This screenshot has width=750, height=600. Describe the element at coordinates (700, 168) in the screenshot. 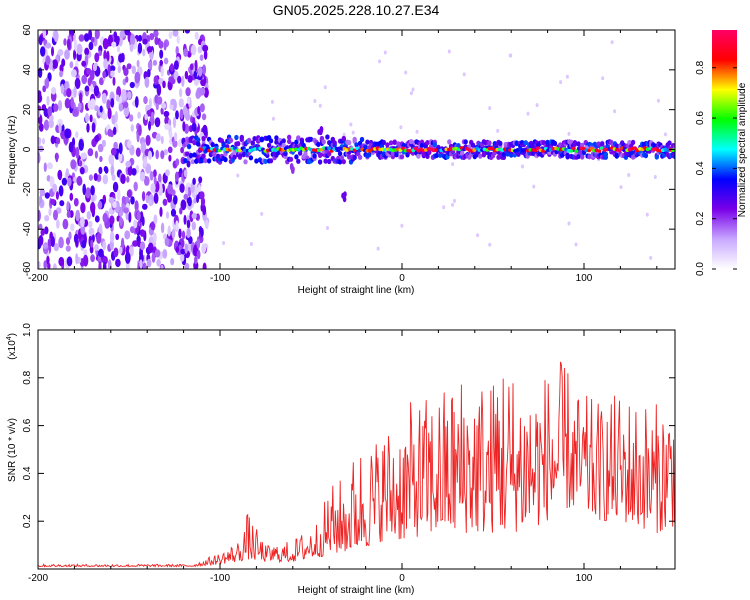

I see `colorbar-tick-label: 0.4` at that location.